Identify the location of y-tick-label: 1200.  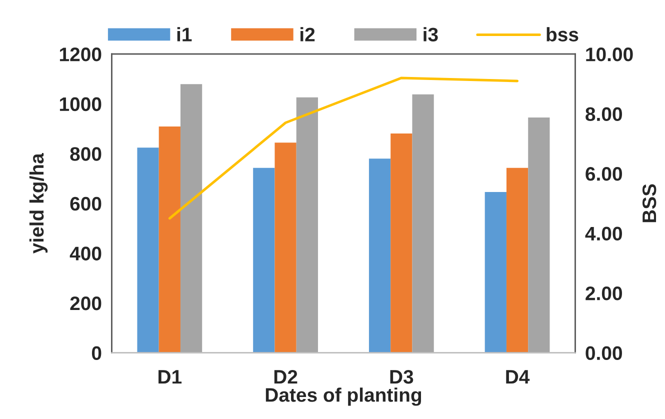
(81, 55).